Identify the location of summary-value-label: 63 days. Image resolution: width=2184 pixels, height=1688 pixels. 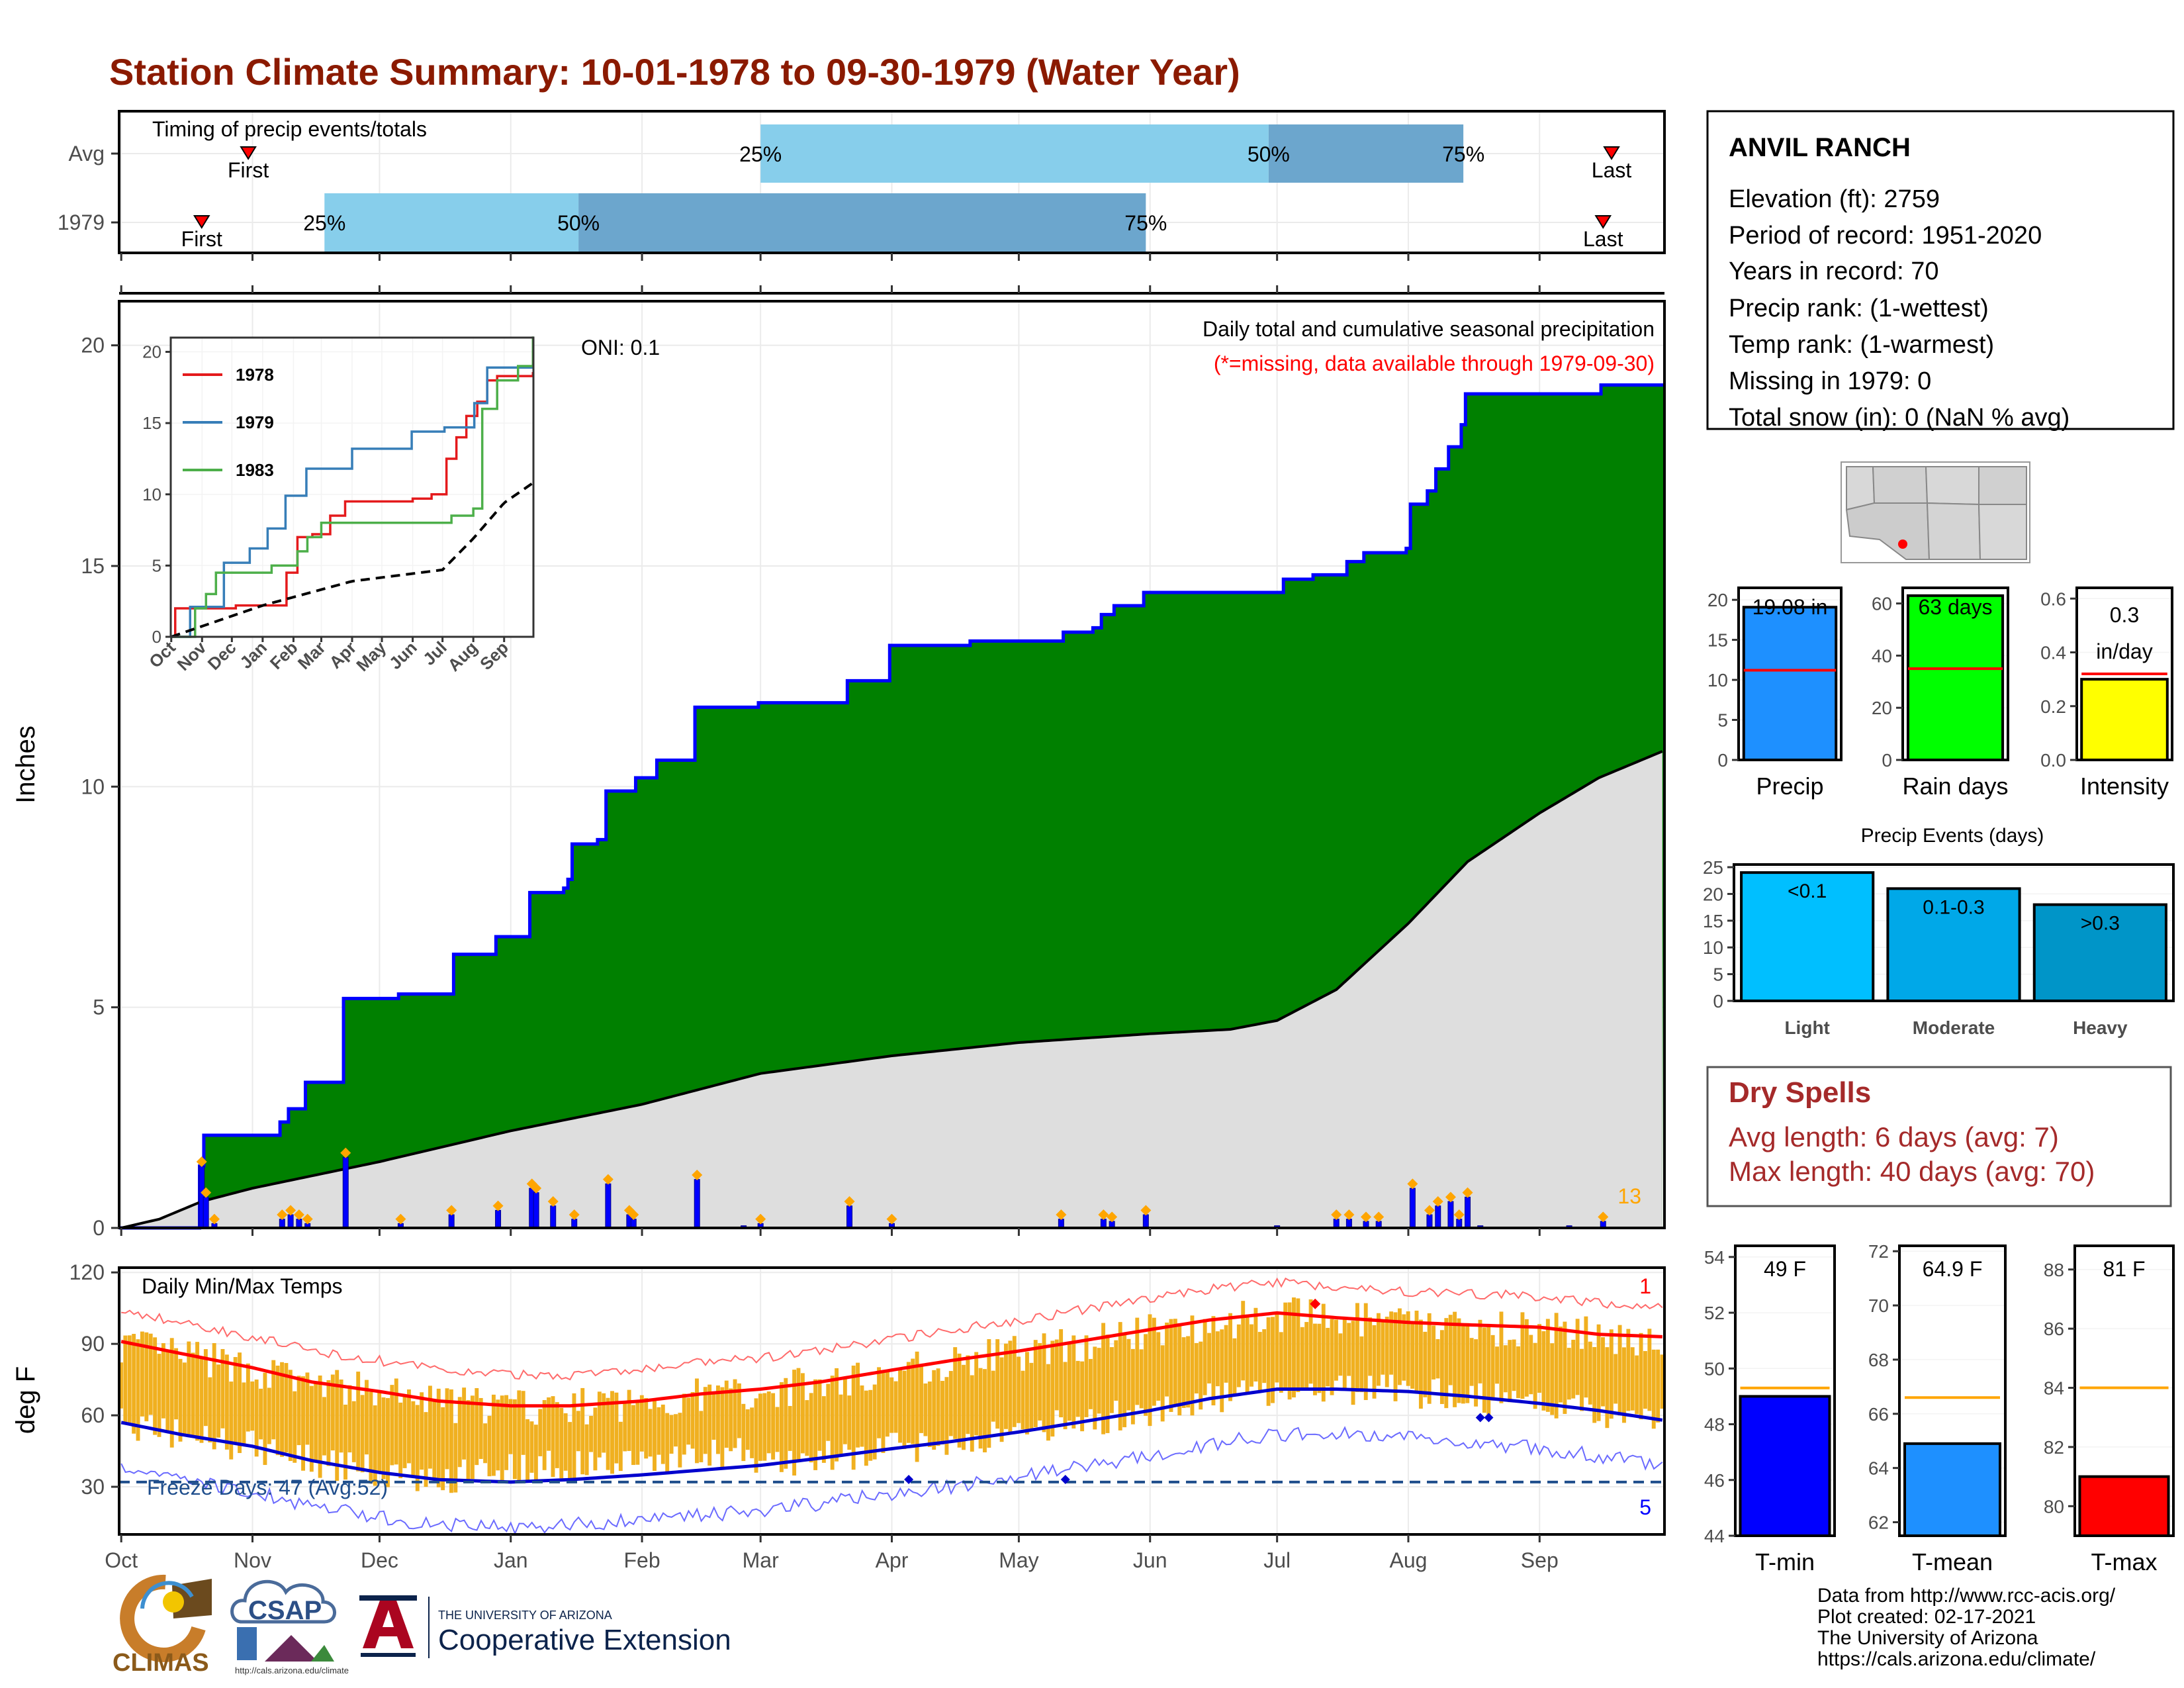
(1955, 607).